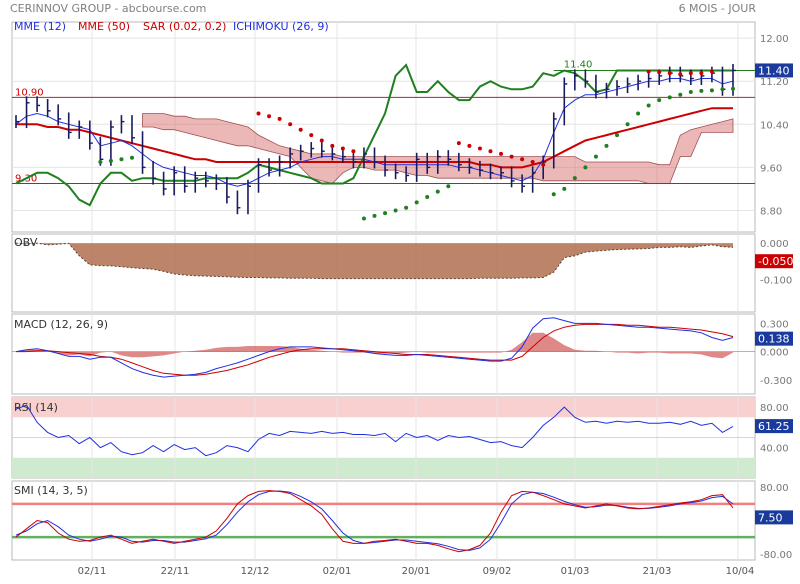 Image resolution: width=800 pixels, height=584 pixels. I want to click on rsi-oversold-zone, so click(383, 467).